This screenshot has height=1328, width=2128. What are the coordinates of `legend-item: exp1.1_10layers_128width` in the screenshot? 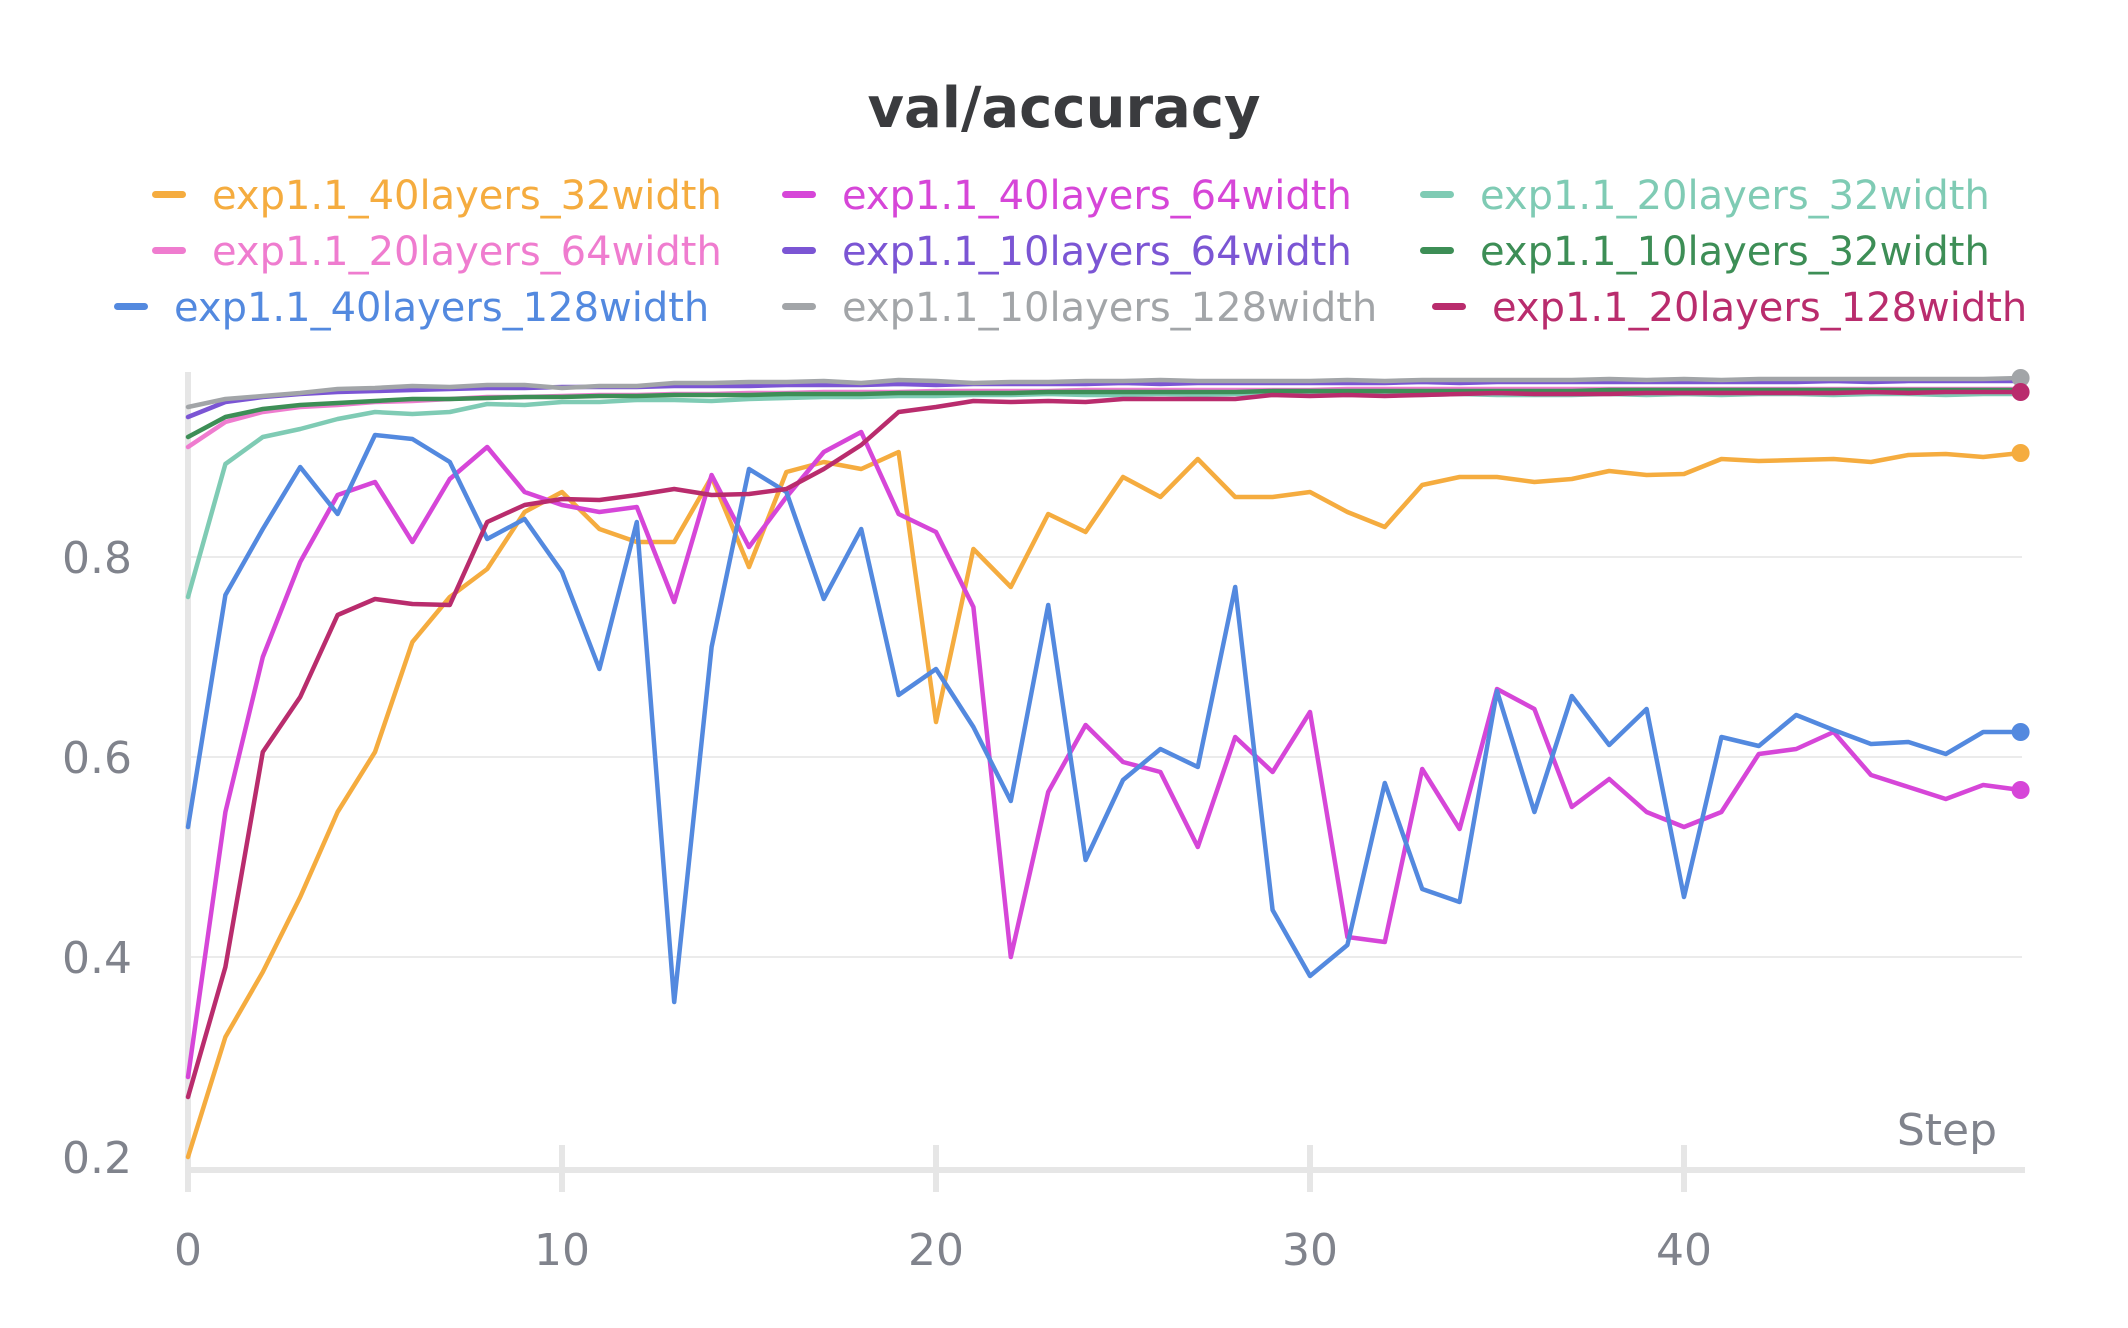 It's located at (1079, 308).